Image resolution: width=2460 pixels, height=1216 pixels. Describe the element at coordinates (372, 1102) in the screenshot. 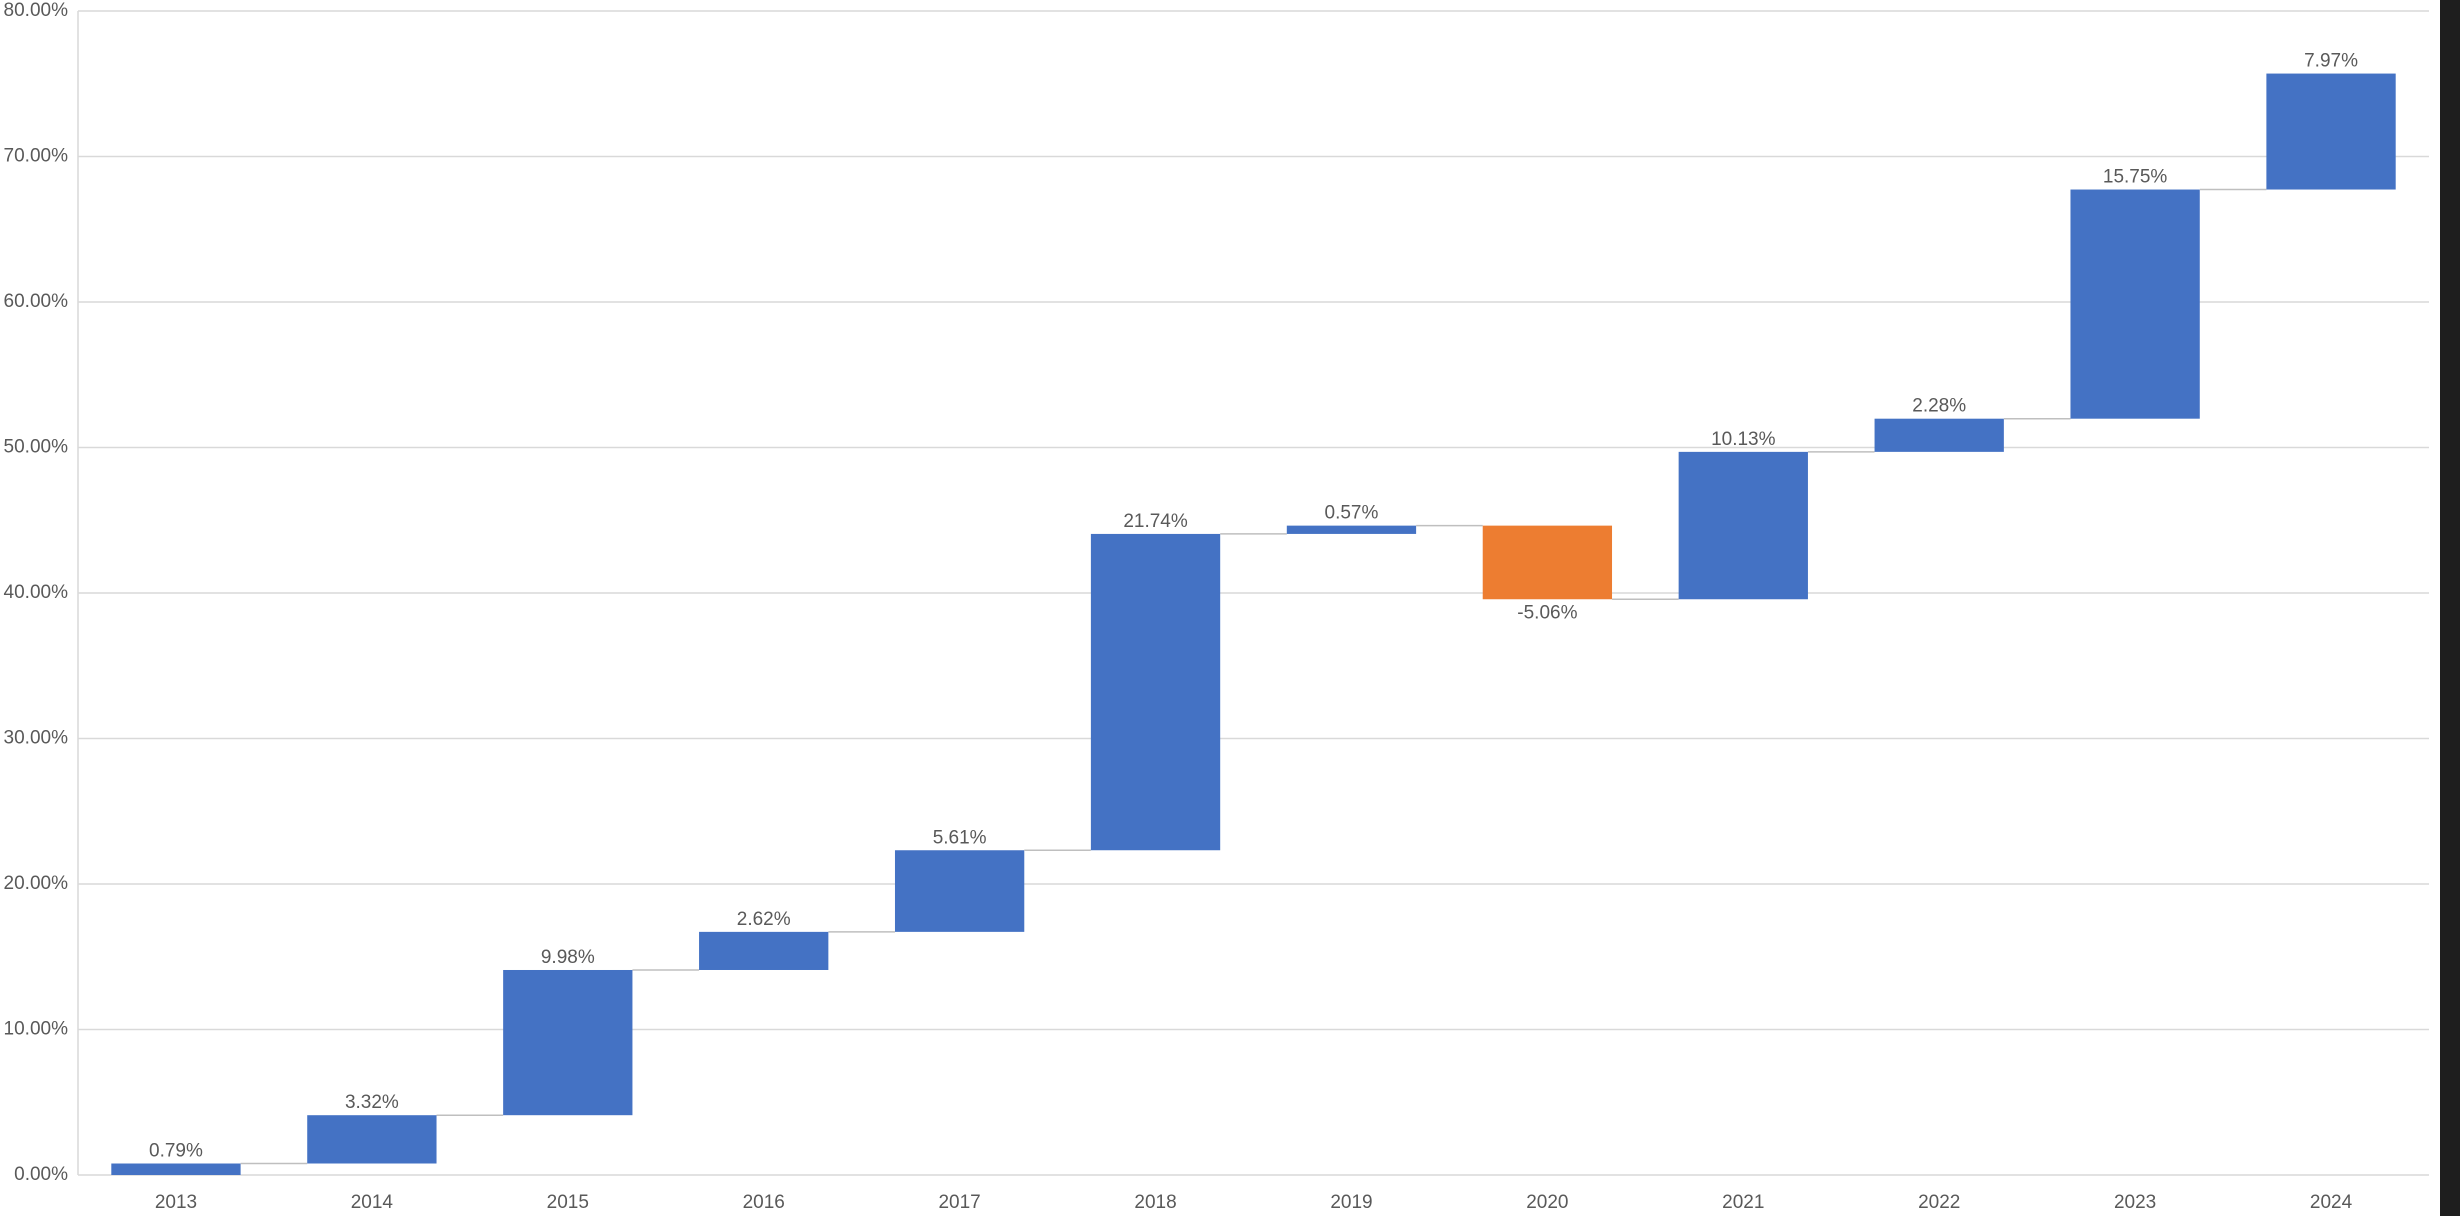

I see `data-label: 3.32%` at that location.